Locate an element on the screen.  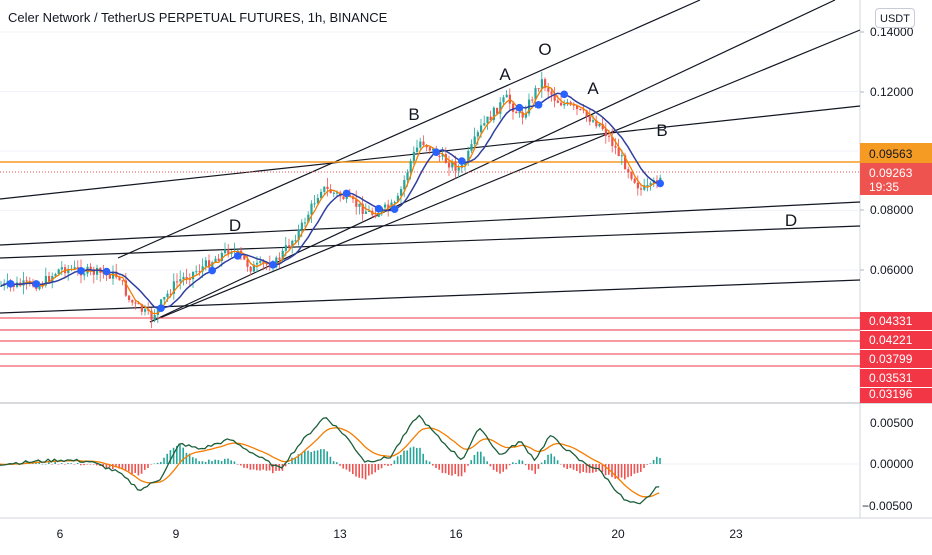
time-axis-tick: 16 is located at coordinates (456, 534).